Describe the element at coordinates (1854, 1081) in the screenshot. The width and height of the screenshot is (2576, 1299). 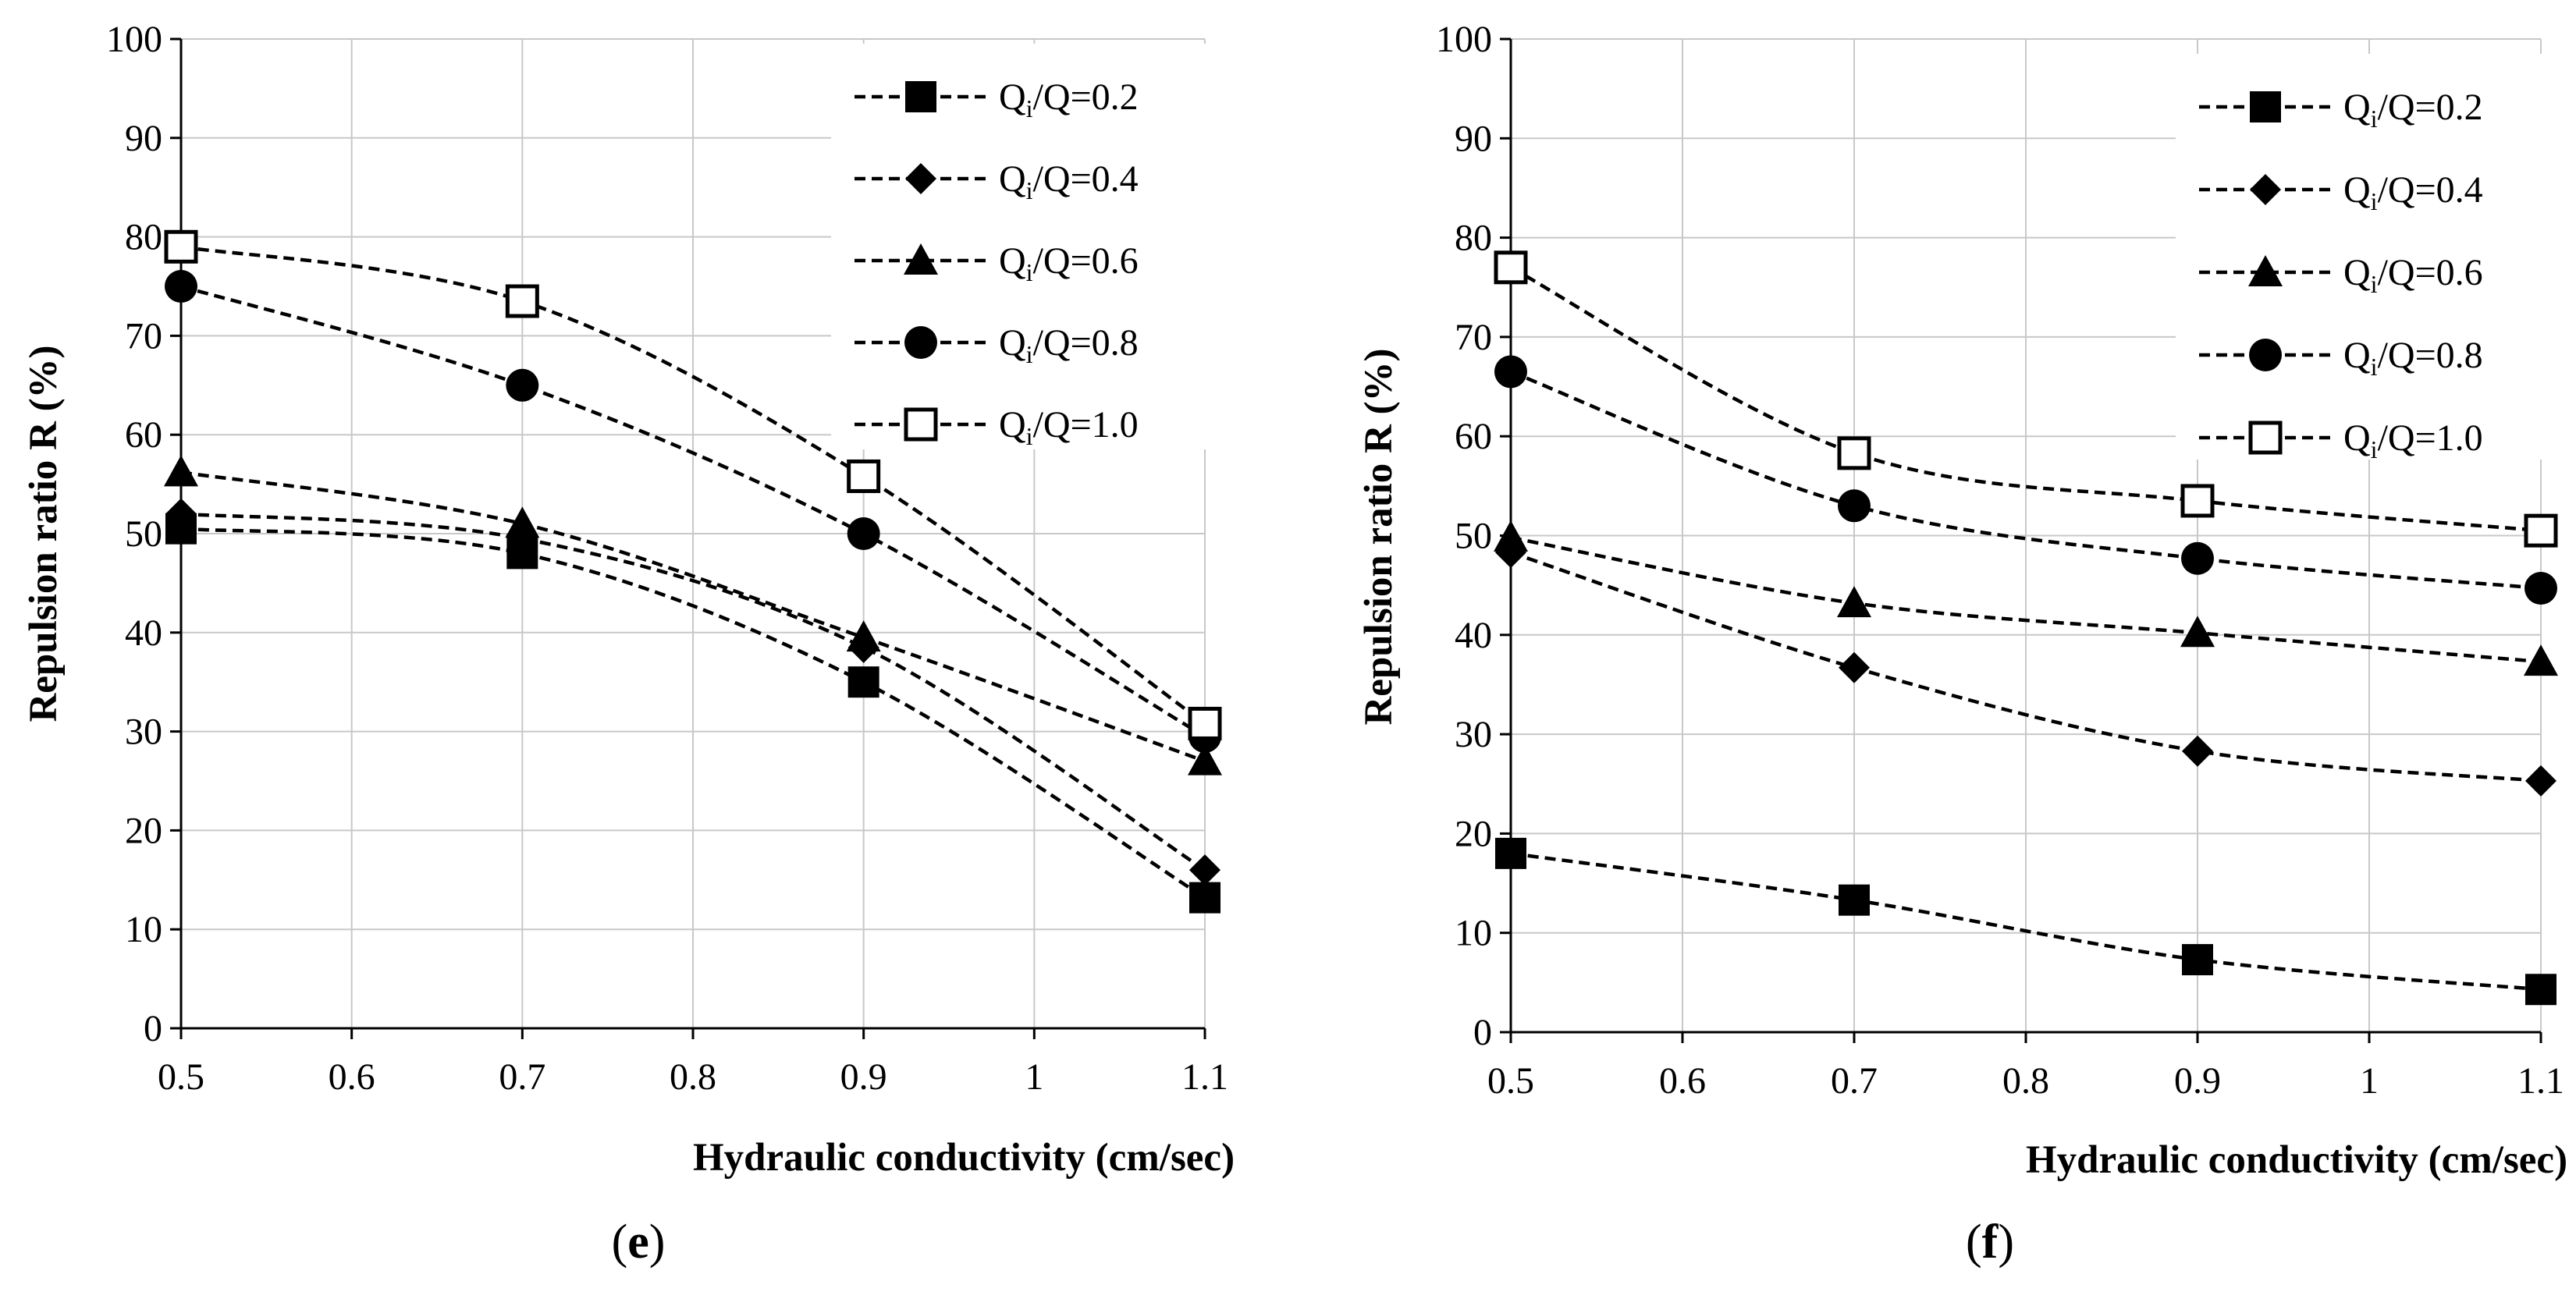
I see `x-tick-label: 0.7` at that location.